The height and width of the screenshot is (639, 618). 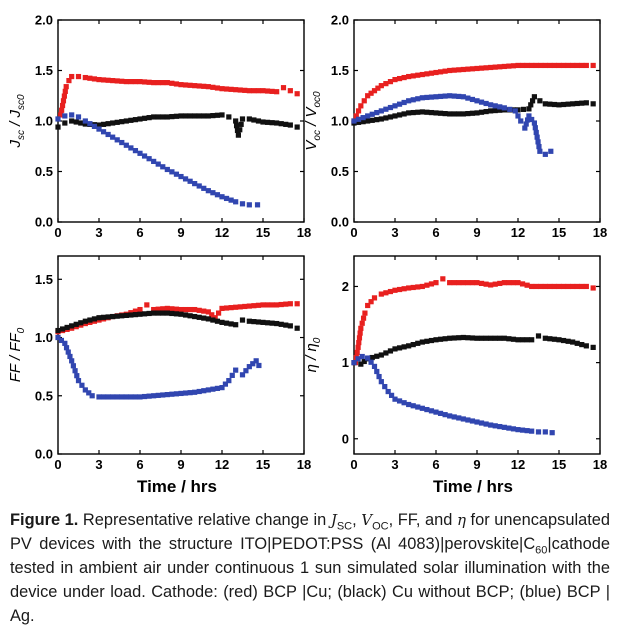 What do you see at coordinates (353, 464) in the screenshot?
I see `x-tick-label: 0` at bounding box center [353, 464].